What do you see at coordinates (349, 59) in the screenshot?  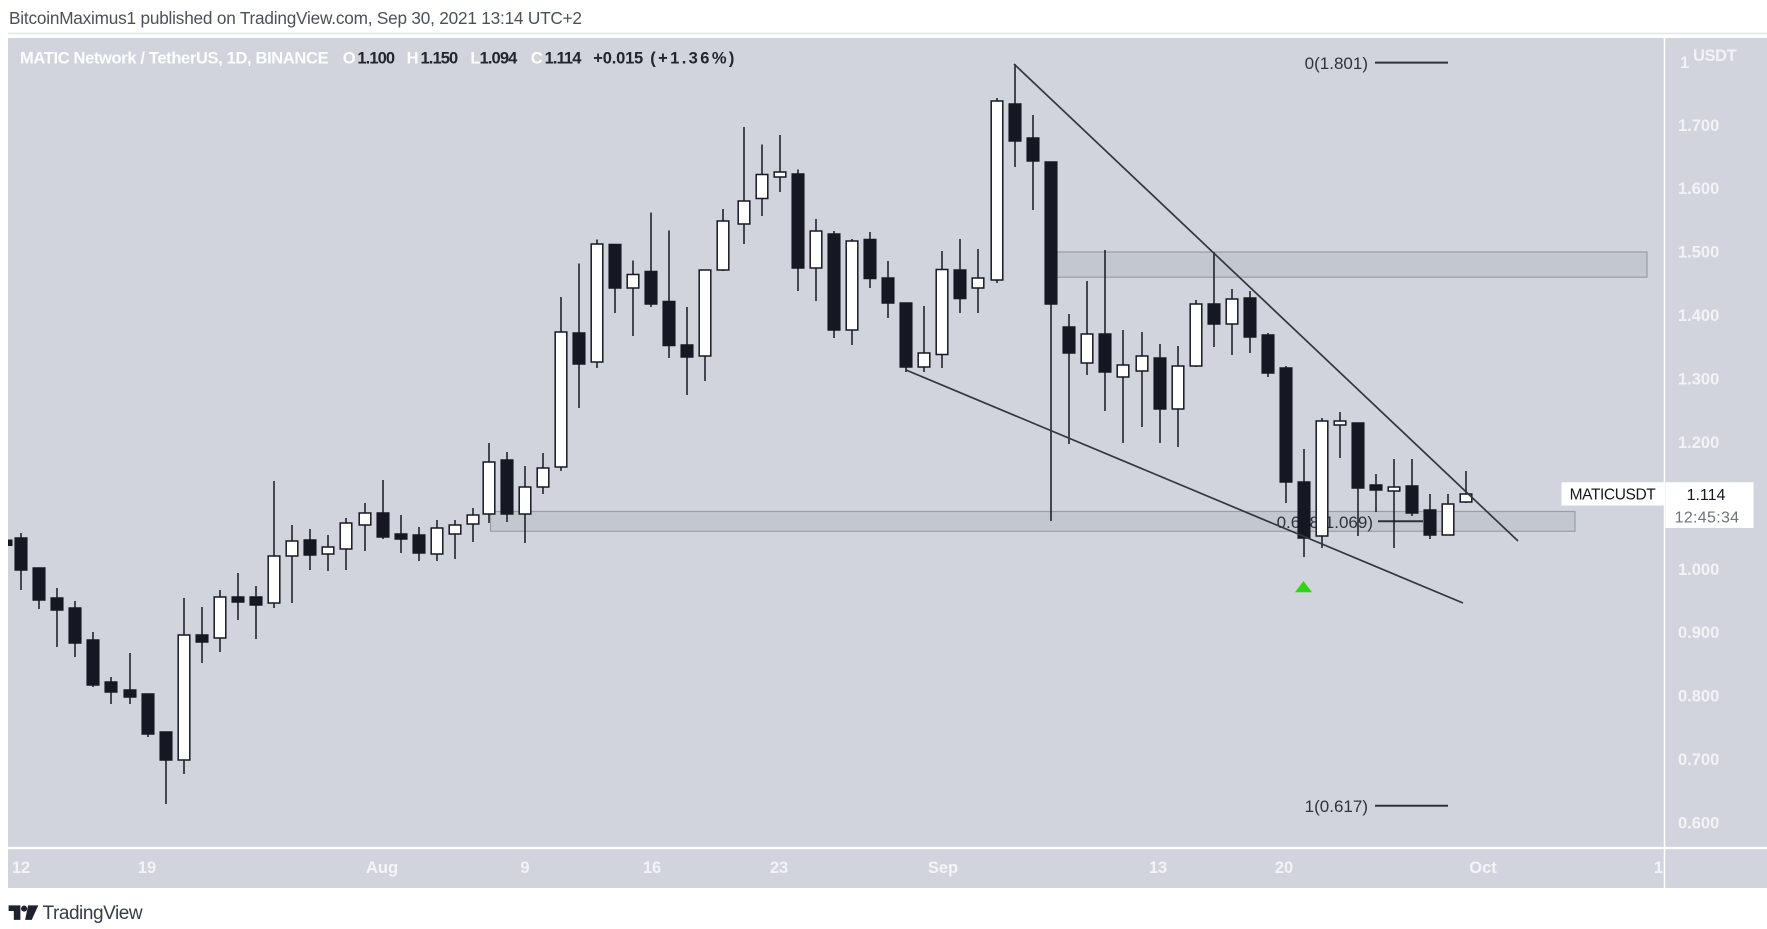 I see `svg-text: O` at bounding box center [349, 59].